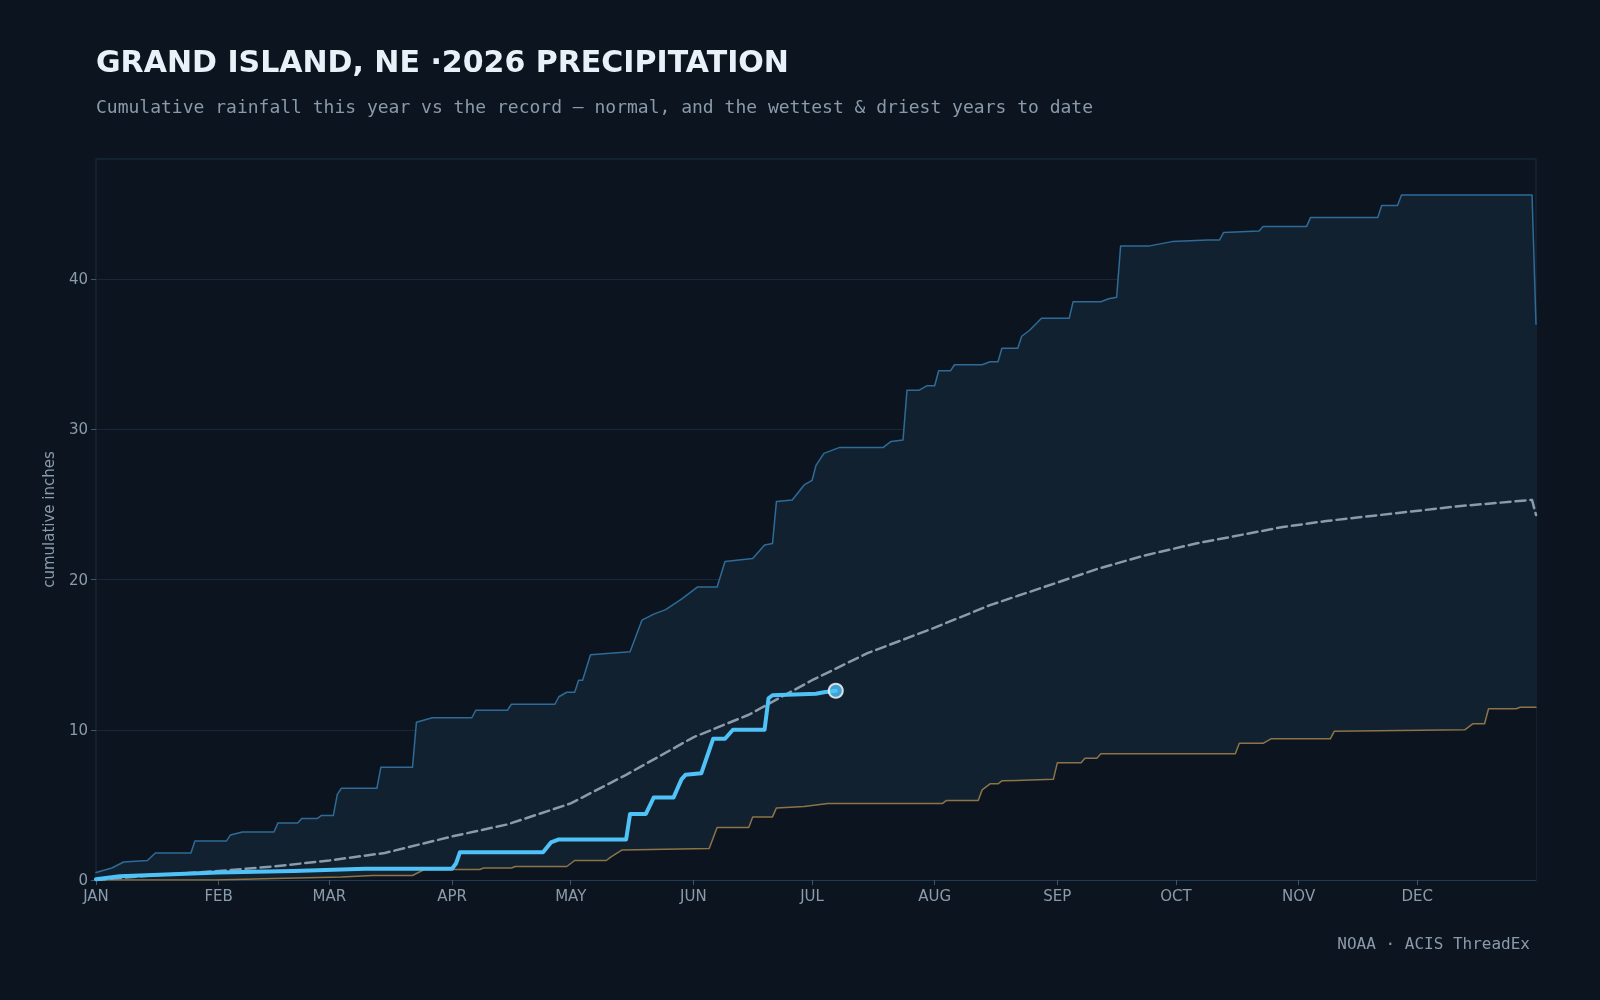 The width and height of the screenshot is (1600, 1000). Describe the element at coordinates (83, 880) in the screenshot. I see `y-tick-label: 0` at that location.